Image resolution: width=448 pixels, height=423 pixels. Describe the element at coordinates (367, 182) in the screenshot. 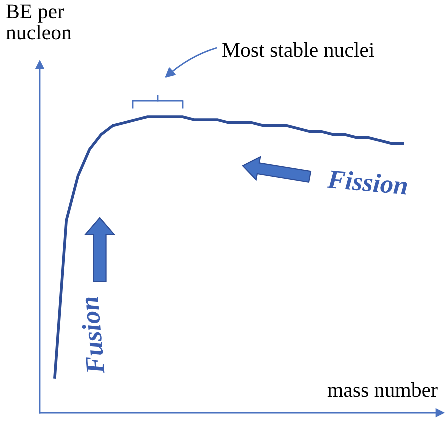

I see `annotation: Fission` at that location.